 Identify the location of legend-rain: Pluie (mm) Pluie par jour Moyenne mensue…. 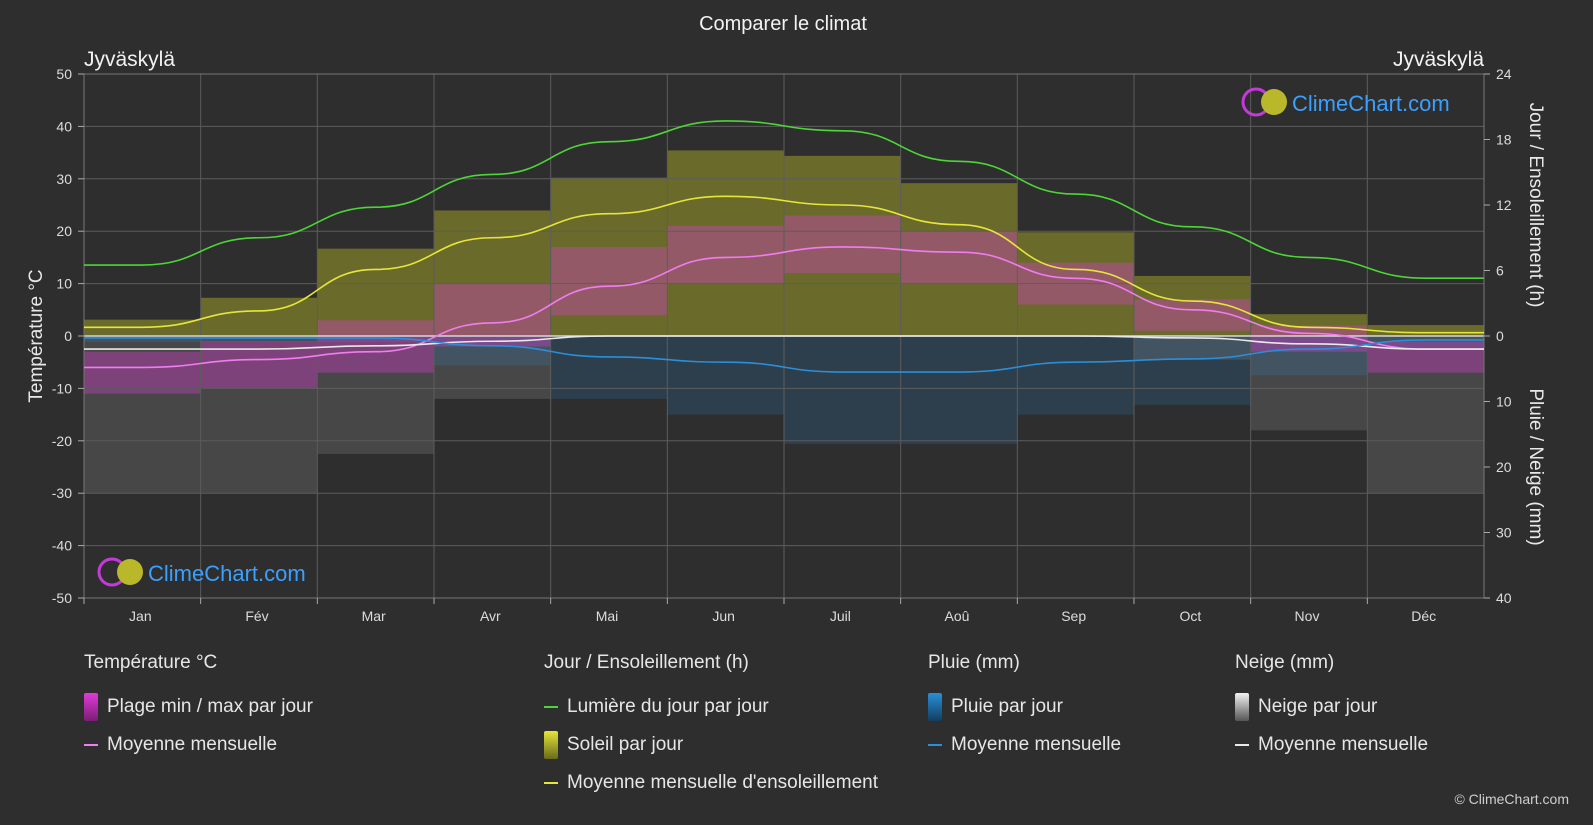
(1024, 708).